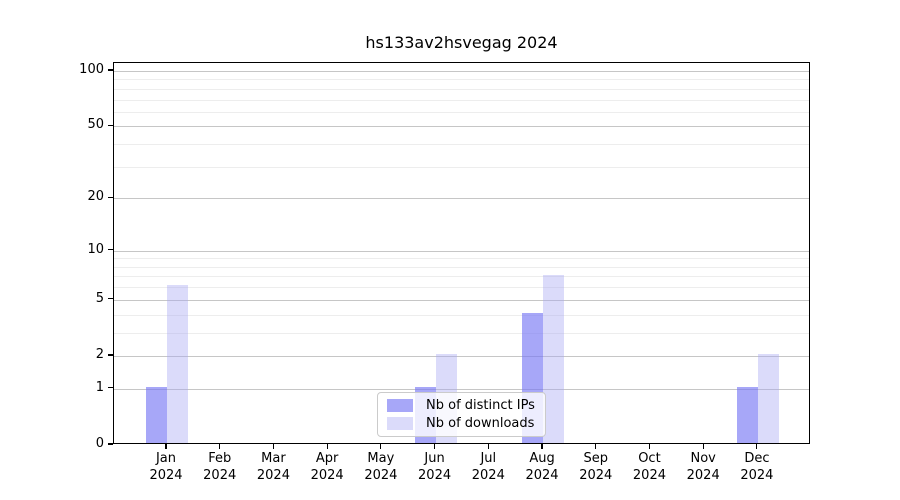 This screenshot has width=900, height=500. I want to click on y-tick-label: 20, so click(95, 197).